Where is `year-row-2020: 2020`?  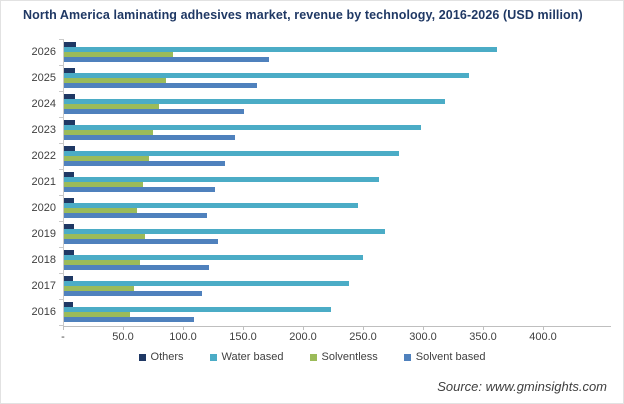
year-row-2020: 2020 is located at coordinates (312, 208).